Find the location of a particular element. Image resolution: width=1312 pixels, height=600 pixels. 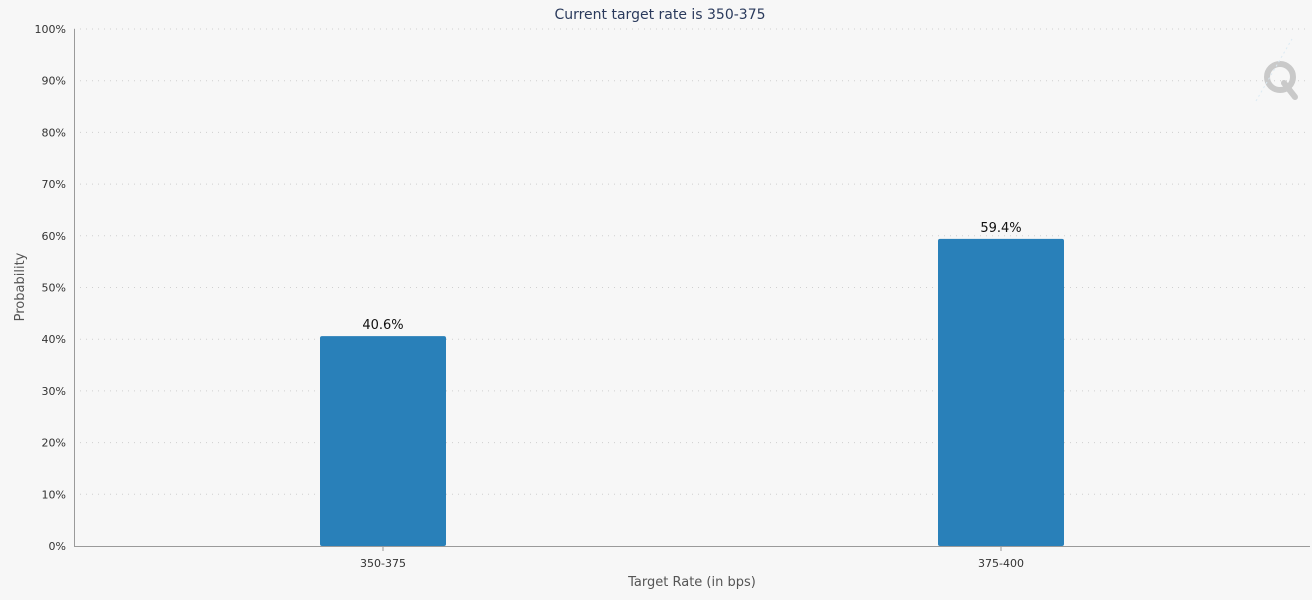

y-tick-label: 80% is located at coordinates (54, 132).